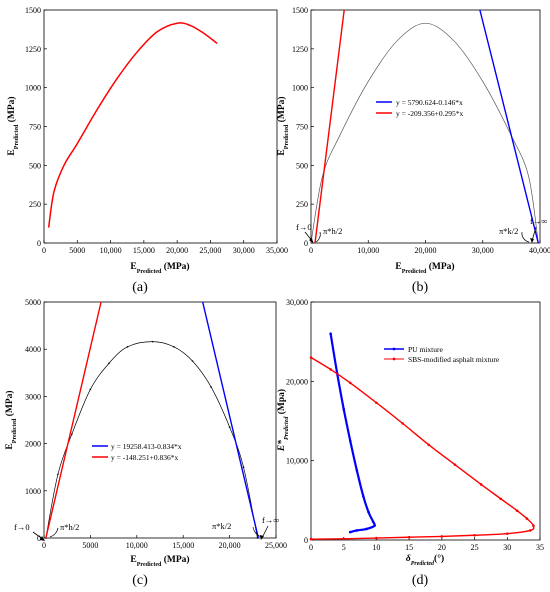 This screenshot has height=592, width=550. Describe the element at coordinates (332, 231) in the screenshot. I see `annotation-pih-b: π*h/2` at that location.